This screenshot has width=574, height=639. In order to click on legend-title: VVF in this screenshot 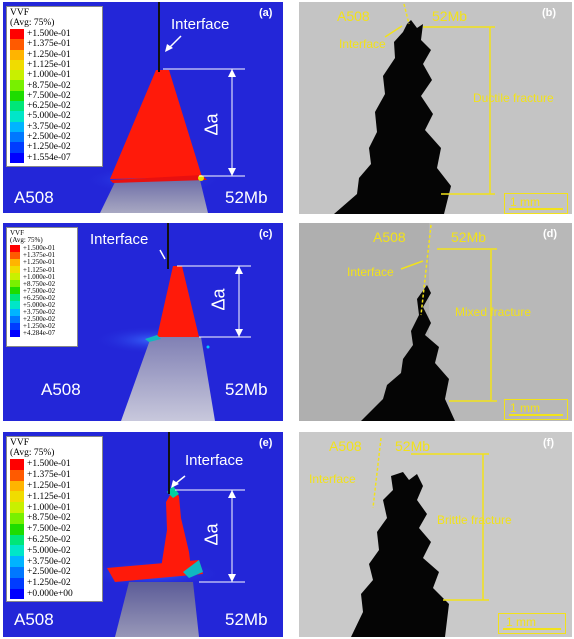, I will do `click(20, 13)`.